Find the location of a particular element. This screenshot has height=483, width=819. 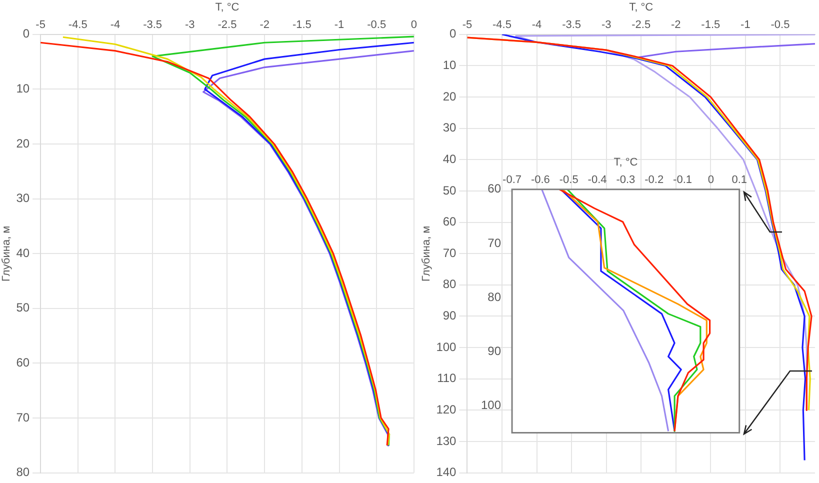

x-tick-label: -0.1 is located at coordinates (682, 180).